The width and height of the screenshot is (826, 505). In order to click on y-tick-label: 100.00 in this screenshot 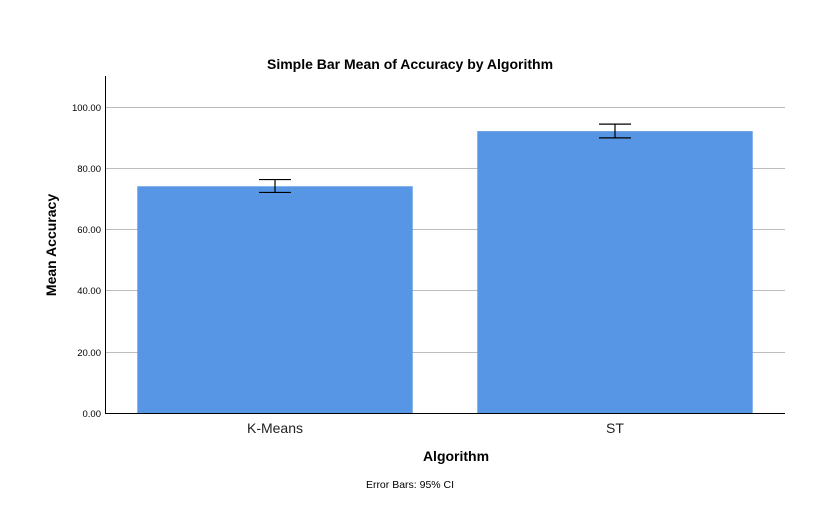, I will do `click(86, 108)`.